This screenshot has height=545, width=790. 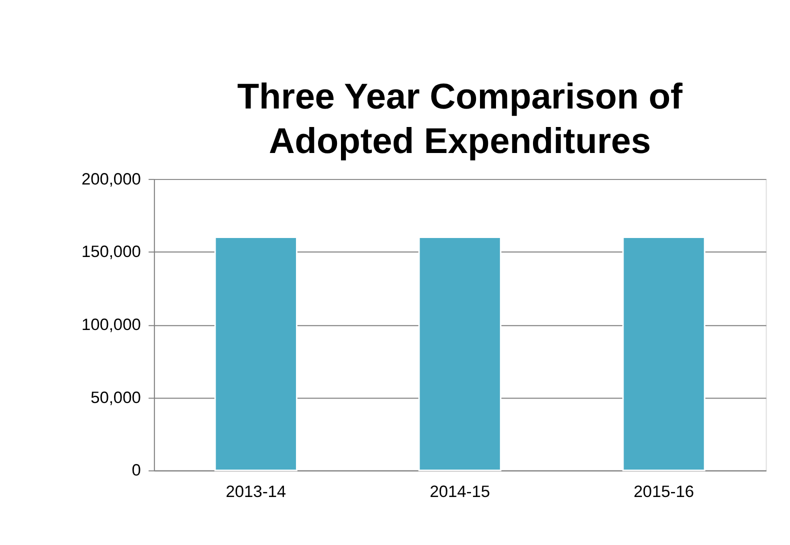 I want to click on y-tick-label: 50,000, so click(x=115, y=397).